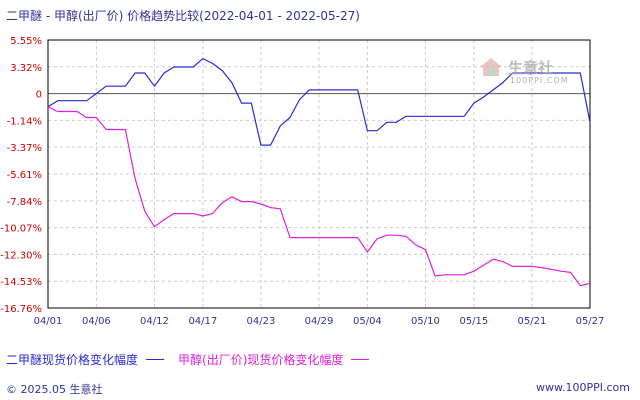  I want to click on legend-swatch-series1, so click(155, 359).